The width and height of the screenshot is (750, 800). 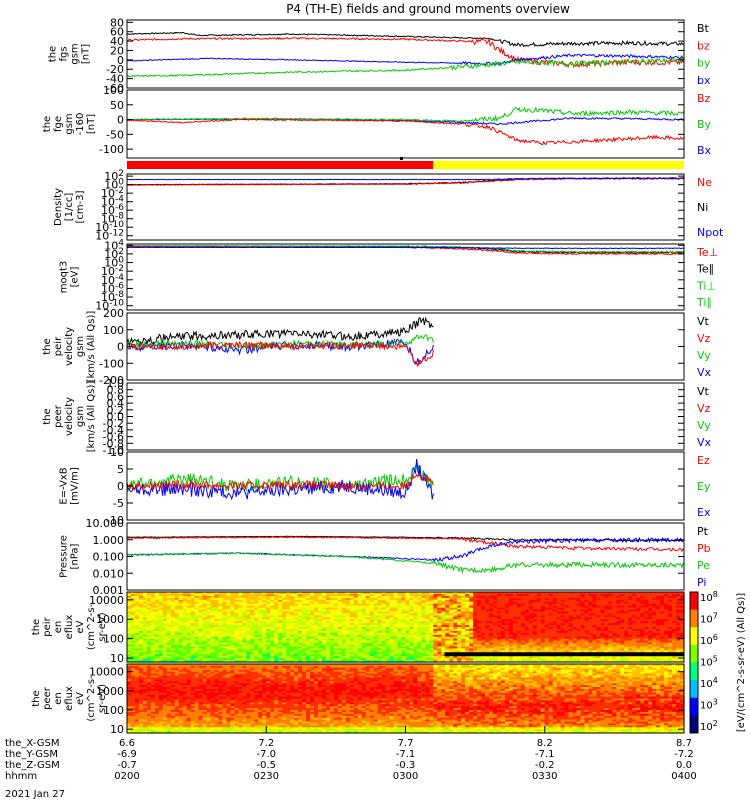 I want to click on x-tick-label: -7.2, so click(x=684, y=754).